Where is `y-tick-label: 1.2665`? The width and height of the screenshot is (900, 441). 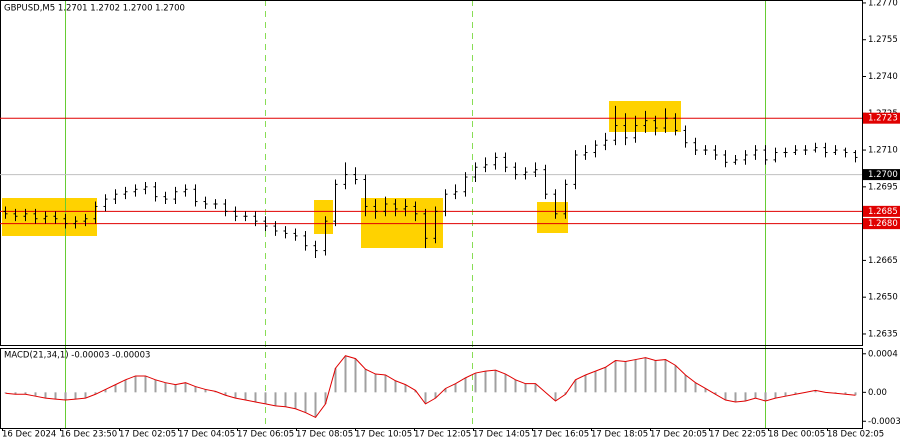 y-tick-label: 1.2665 is located at coordinates (883, 261).